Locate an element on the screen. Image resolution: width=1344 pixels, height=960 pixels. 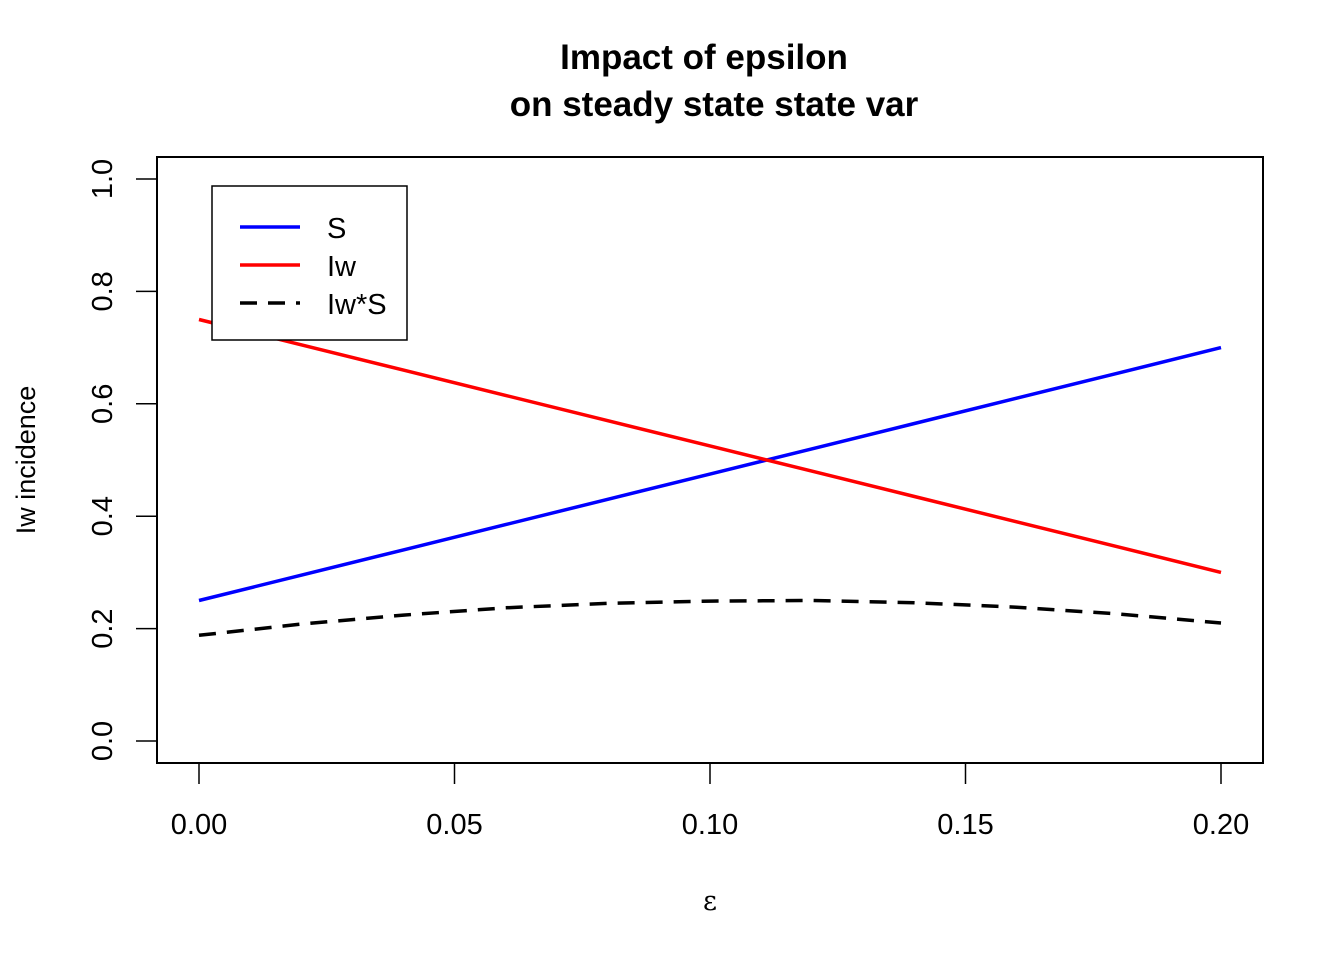
y-tick-label: 0.8 is located at coordinates (103, 291).